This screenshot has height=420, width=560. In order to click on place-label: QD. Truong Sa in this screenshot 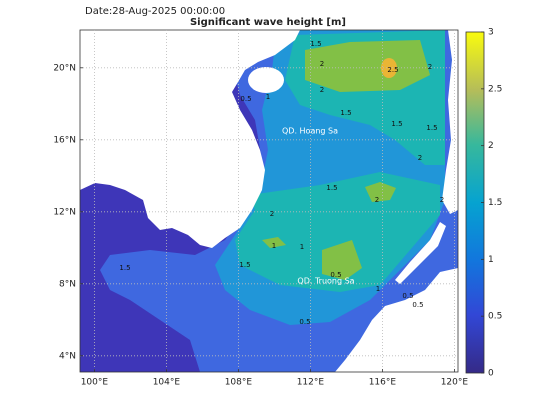, I will do `click(325, 281)`.